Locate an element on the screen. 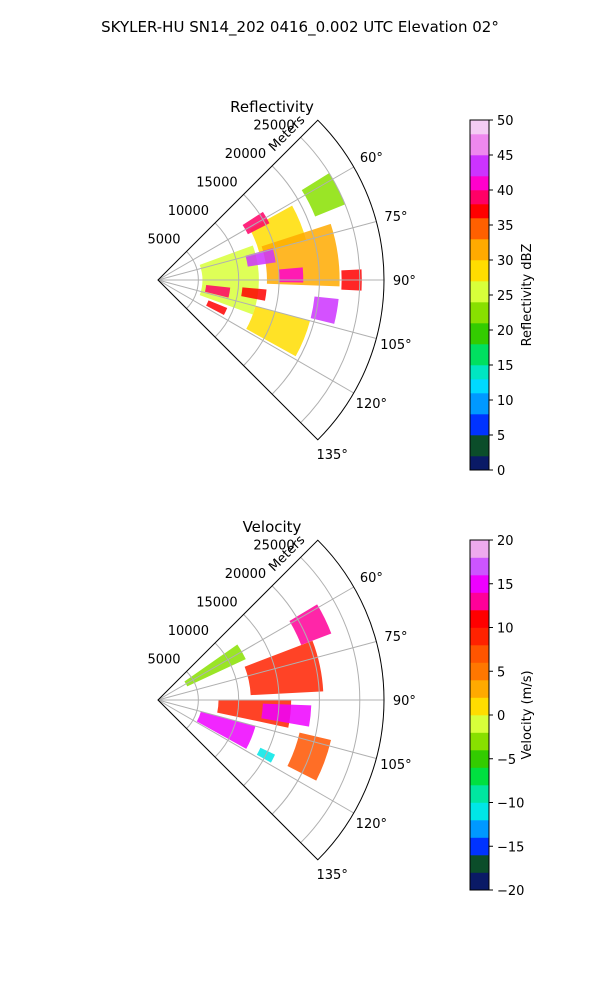 The height and width of the screenshot is (1000, 600). colorbar-tick-label: −5 is located at coordinates (506, 760).